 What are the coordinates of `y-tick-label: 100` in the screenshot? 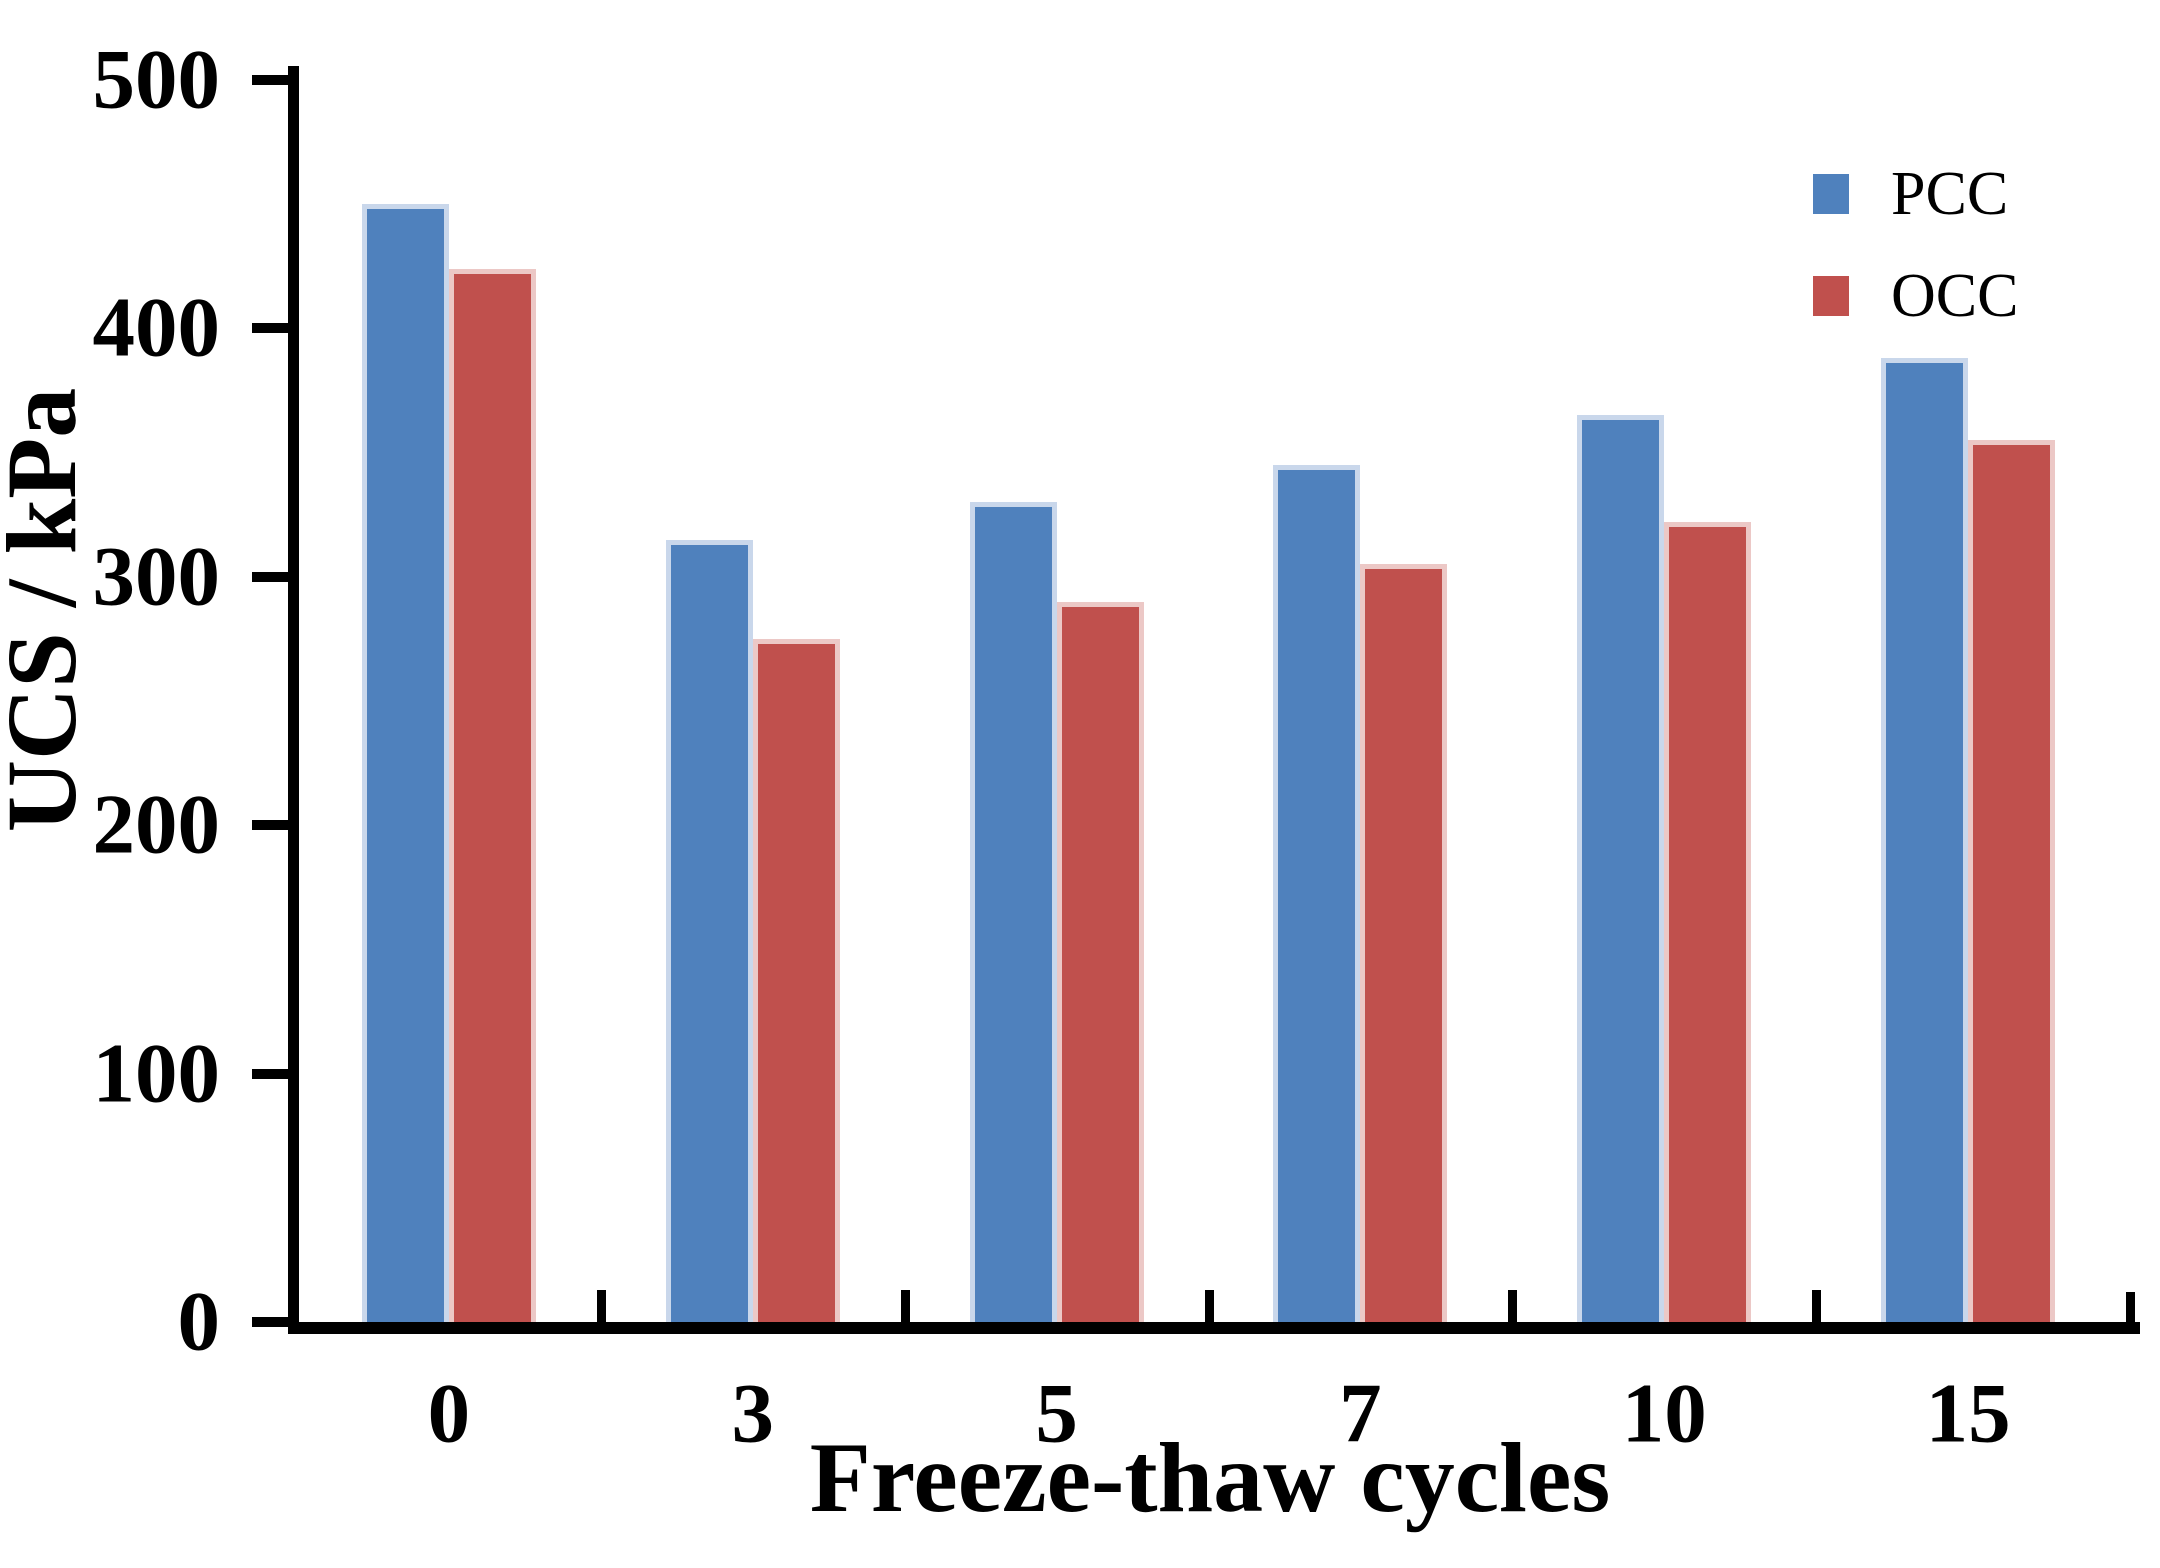 It's located at (156, 1073).